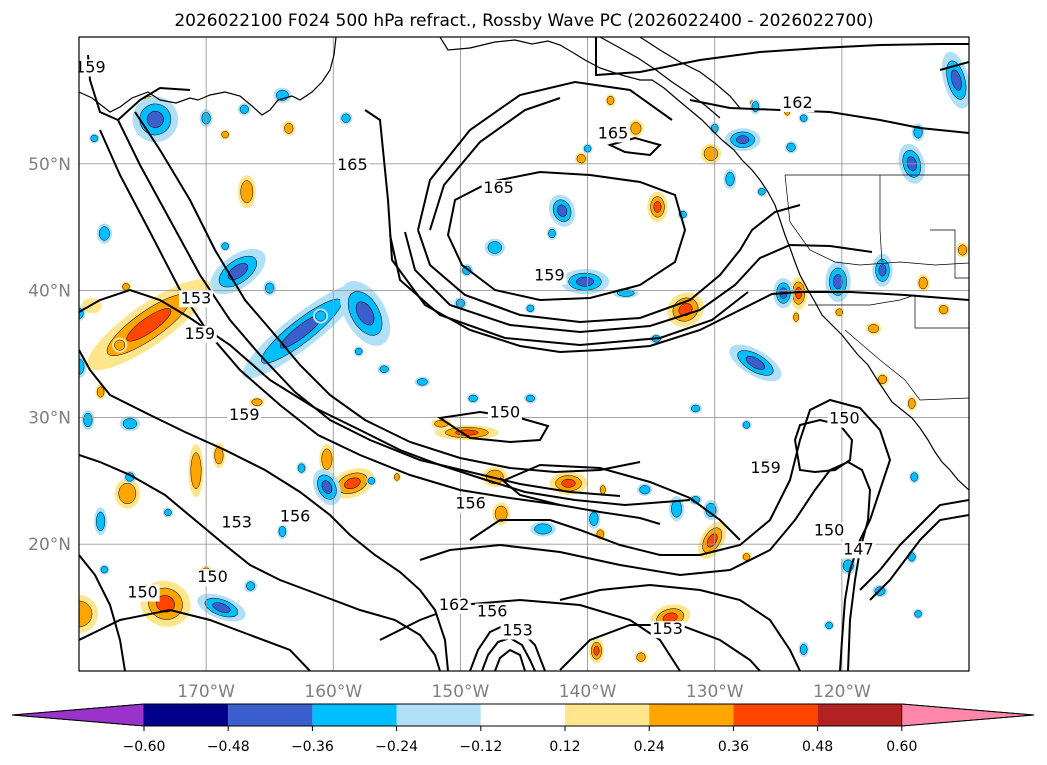 Image resolution: width=1047 pixels, height=765 pixels. Describe the element at coordinates (968, 715) in the screenshot. I see `colorbar-extend-high` at that location.